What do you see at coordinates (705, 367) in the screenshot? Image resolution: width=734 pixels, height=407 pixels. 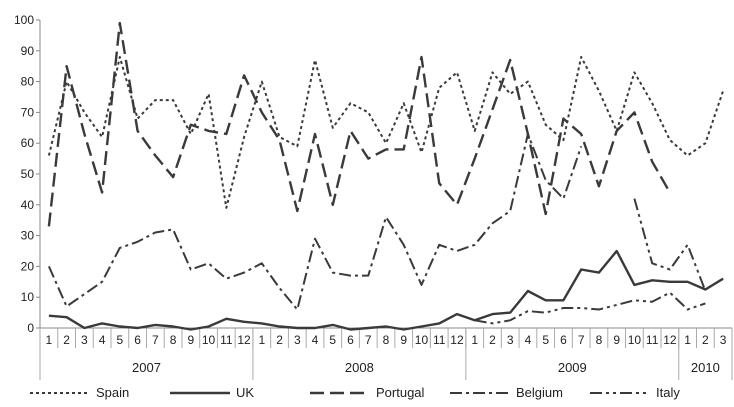 I see `year-label: 2010` at bounding box center [705, 367].